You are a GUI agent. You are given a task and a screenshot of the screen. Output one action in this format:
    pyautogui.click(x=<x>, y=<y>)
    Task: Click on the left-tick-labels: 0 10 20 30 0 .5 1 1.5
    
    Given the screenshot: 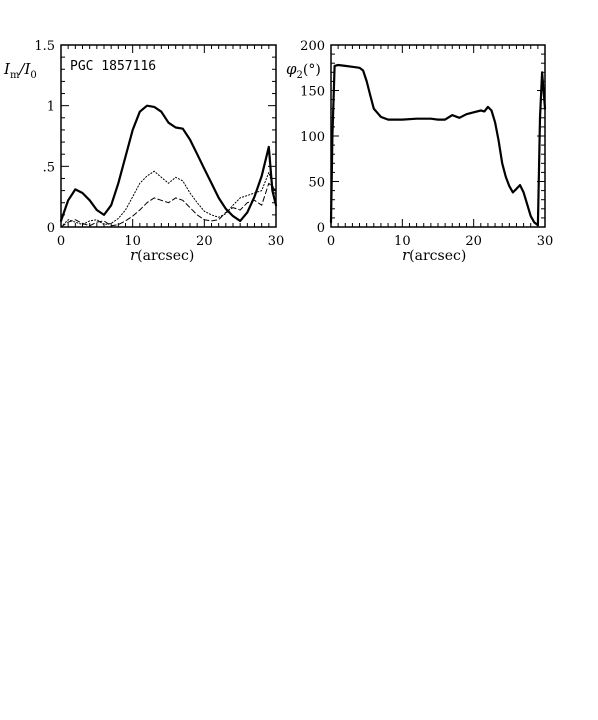 What is the action you would take?
    pyautogui.click(x=159, y=144)
    